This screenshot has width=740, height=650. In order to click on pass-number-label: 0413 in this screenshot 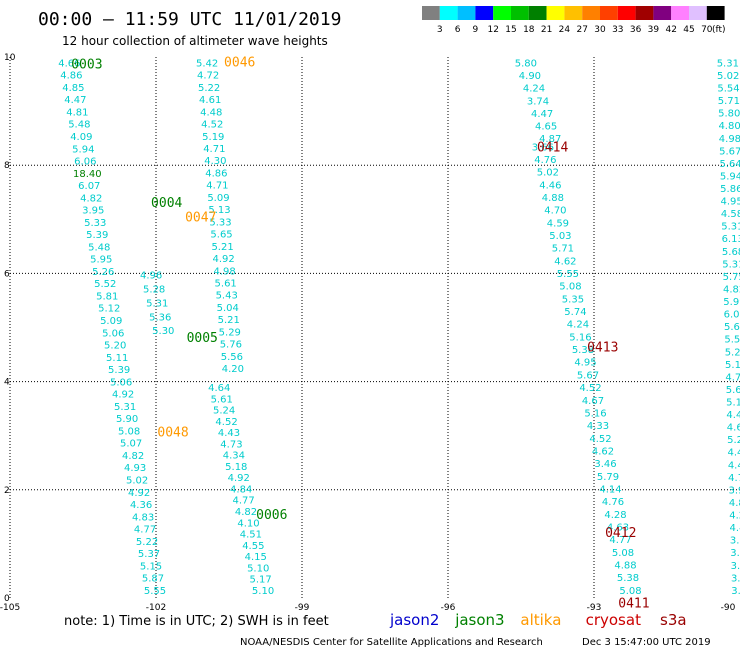, I will do `click(602, 347)`.